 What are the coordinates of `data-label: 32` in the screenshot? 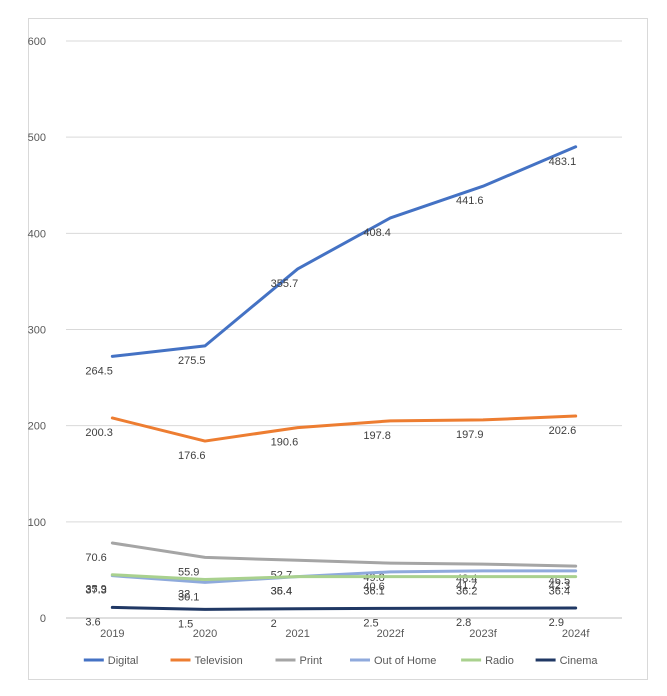 It's located at (184, 595).